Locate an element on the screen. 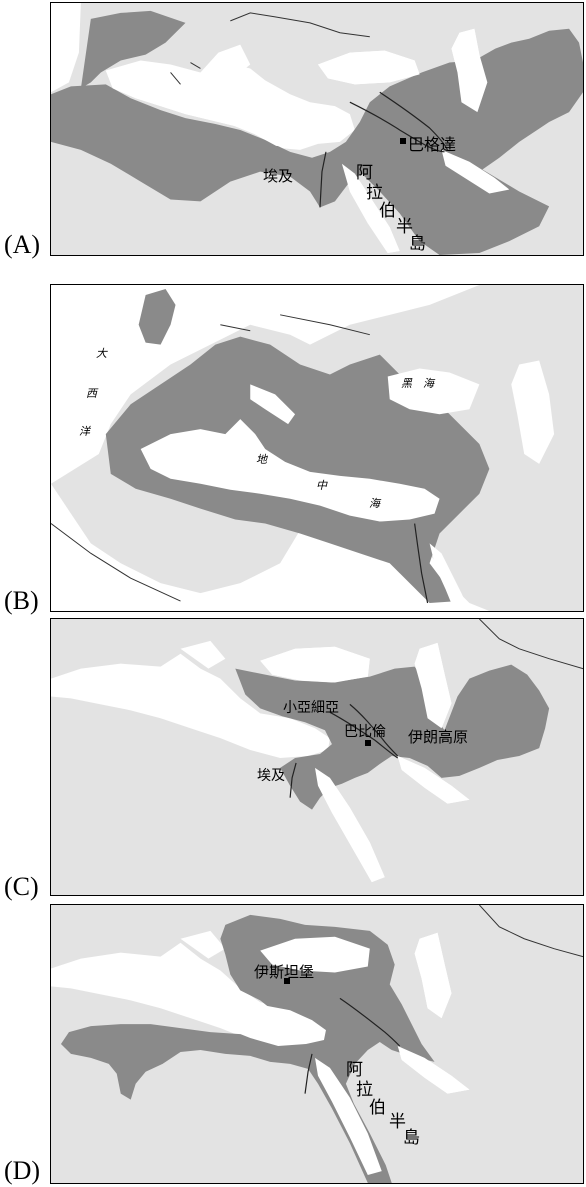 The height and width of the screenshot is (1187, 586). black-sea-label: 黑 海 is located at coordinates (417, 383).